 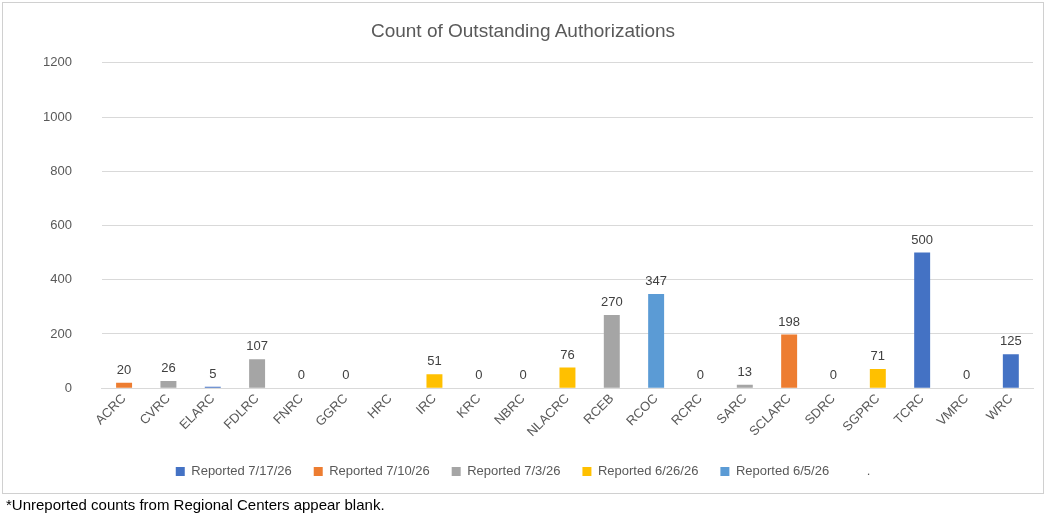 I want to click on legend-label: Reported 7/17/26, so click(x=241, y=471).